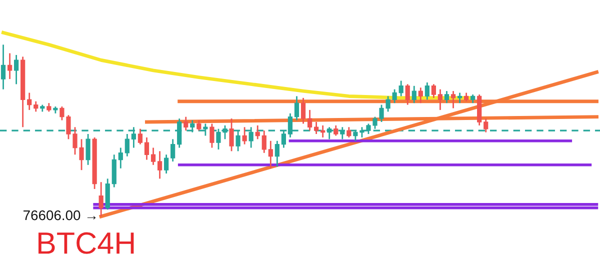 The image size is (600, 268). I want to click on text: BTC4H, so click(86, 243).